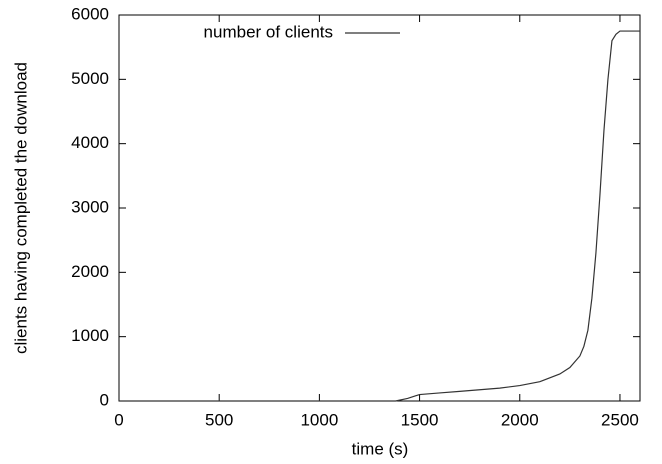 The height and width of the screenshot is (464, 662). Describe the element at coordinates (90, 78) in the screenshot. I see `y-tick-label: 5000` at that location.